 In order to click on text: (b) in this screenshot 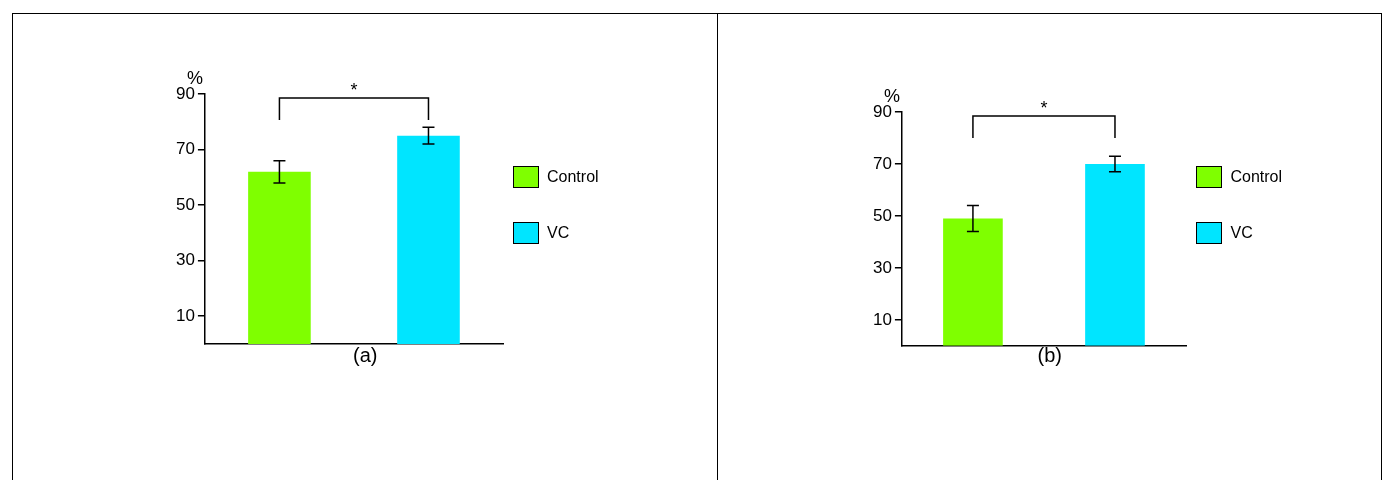, I will do `click(1049, 355)`.